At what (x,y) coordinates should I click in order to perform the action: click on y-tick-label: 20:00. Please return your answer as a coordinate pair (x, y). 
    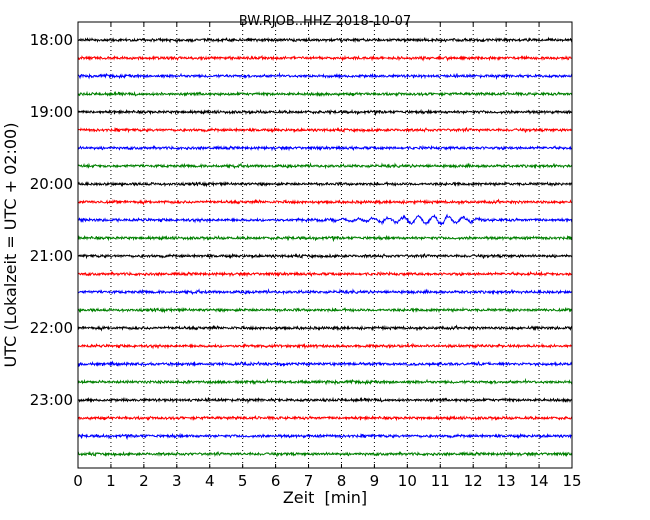
    Looking at the image, I should click on (51, 184).